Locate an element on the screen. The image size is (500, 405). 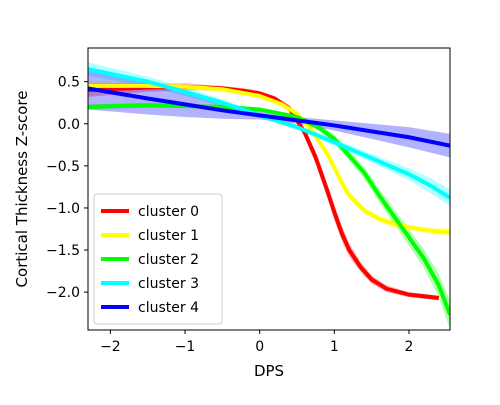
legend-label-cluster-0: cluster 0 is located at coordinates (168, 212).